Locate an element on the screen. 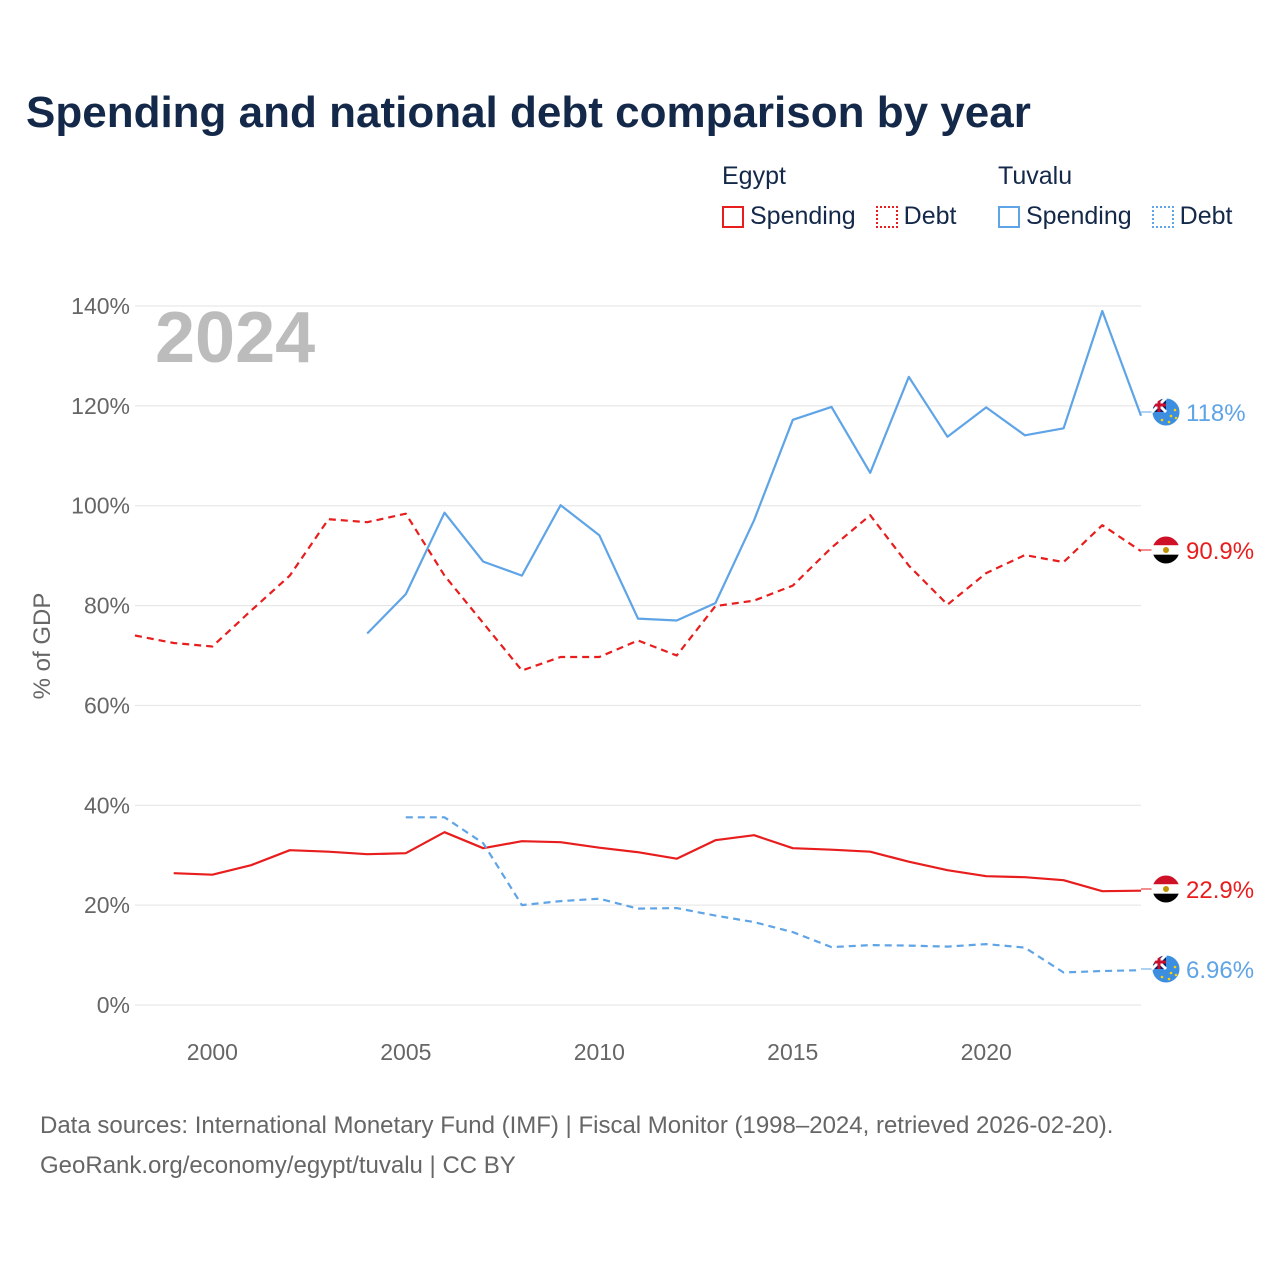 The image size is (1280, 1280). end-value-label: 90.9% is located at coordinates (1220, 551).